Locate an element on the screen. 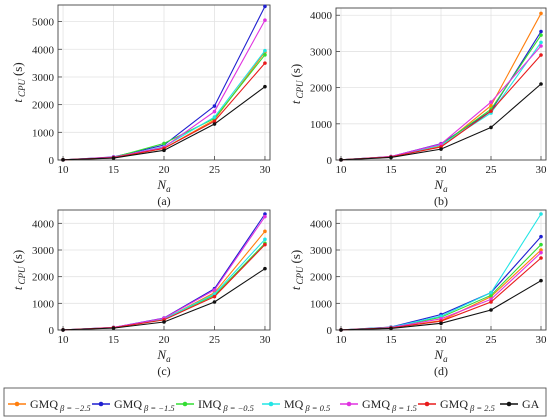 This screenshot has height=420, width=550. legend-label: GMQ β = 2.5 is located at coordinates (467, 405).